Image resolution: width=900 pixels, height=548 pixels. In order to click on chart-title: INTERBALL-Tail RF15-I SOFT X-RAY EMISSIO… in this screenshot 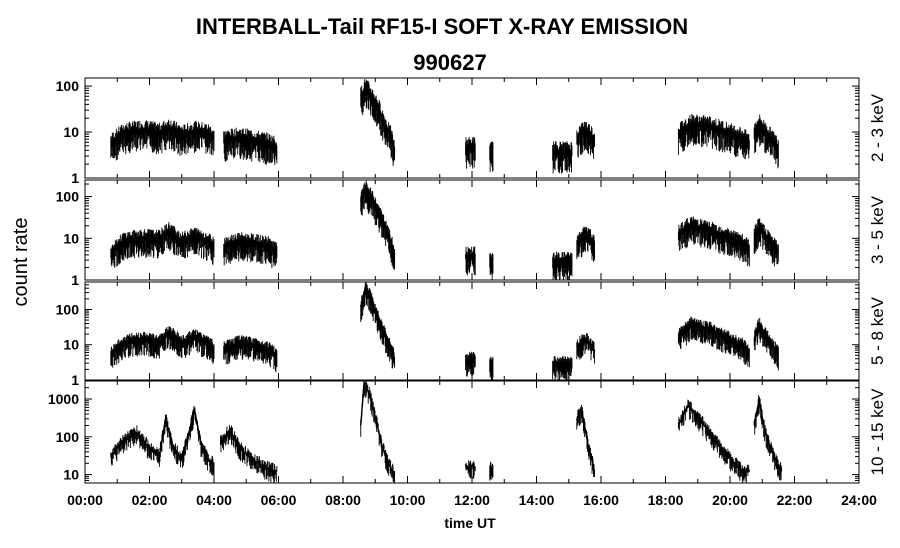, I will do `click(442, 26)`.